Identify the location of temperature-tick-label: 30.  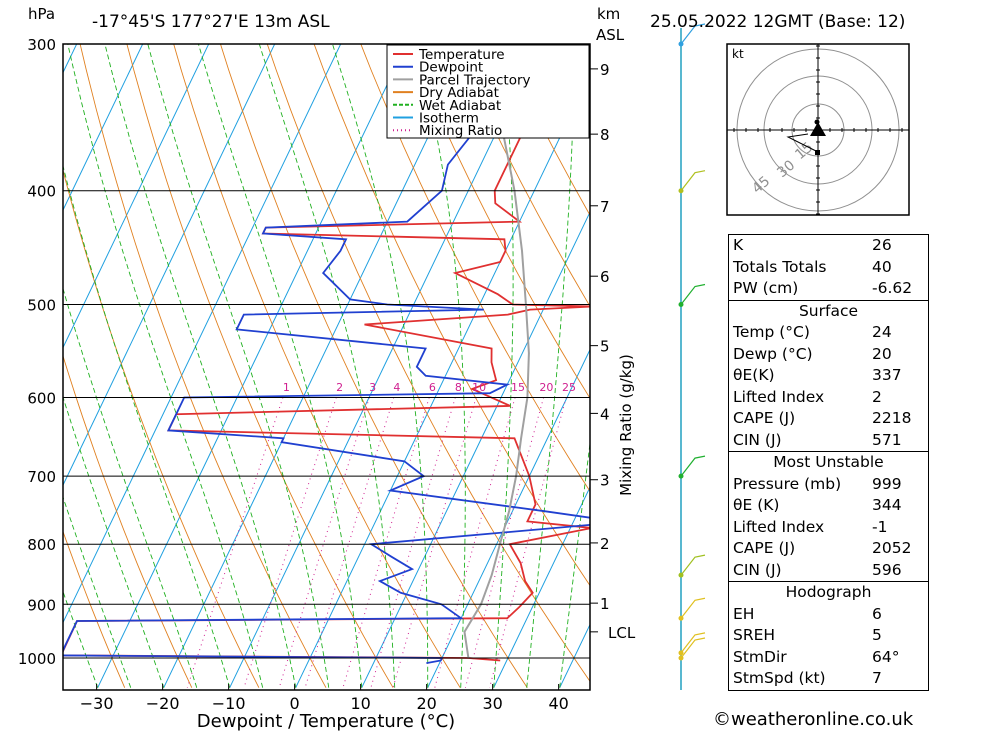
(492, 703).